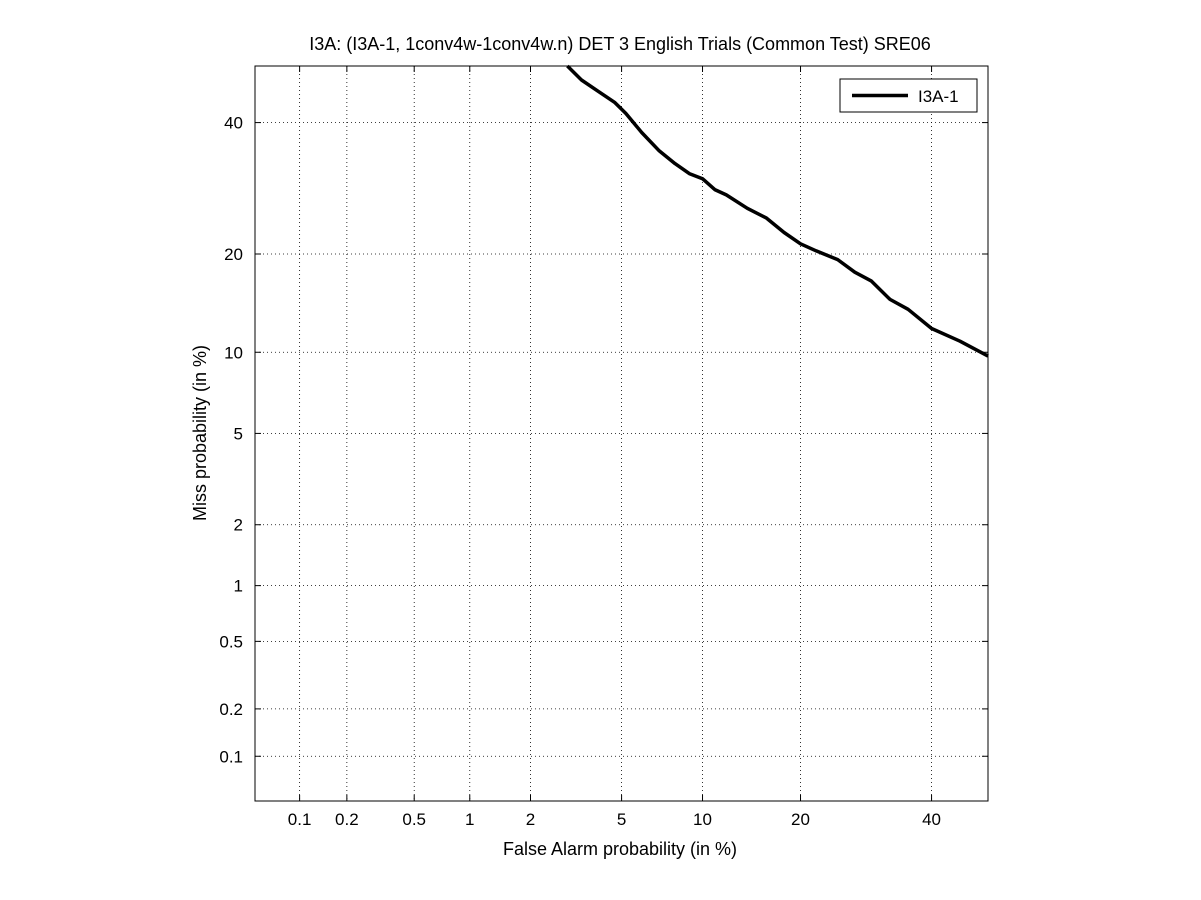 The width and height of the screenshot is (1201, 900). Describe the element at coordinates (231, 756) in the screenshot. I see `y-tick-label: 0.1` at that location.